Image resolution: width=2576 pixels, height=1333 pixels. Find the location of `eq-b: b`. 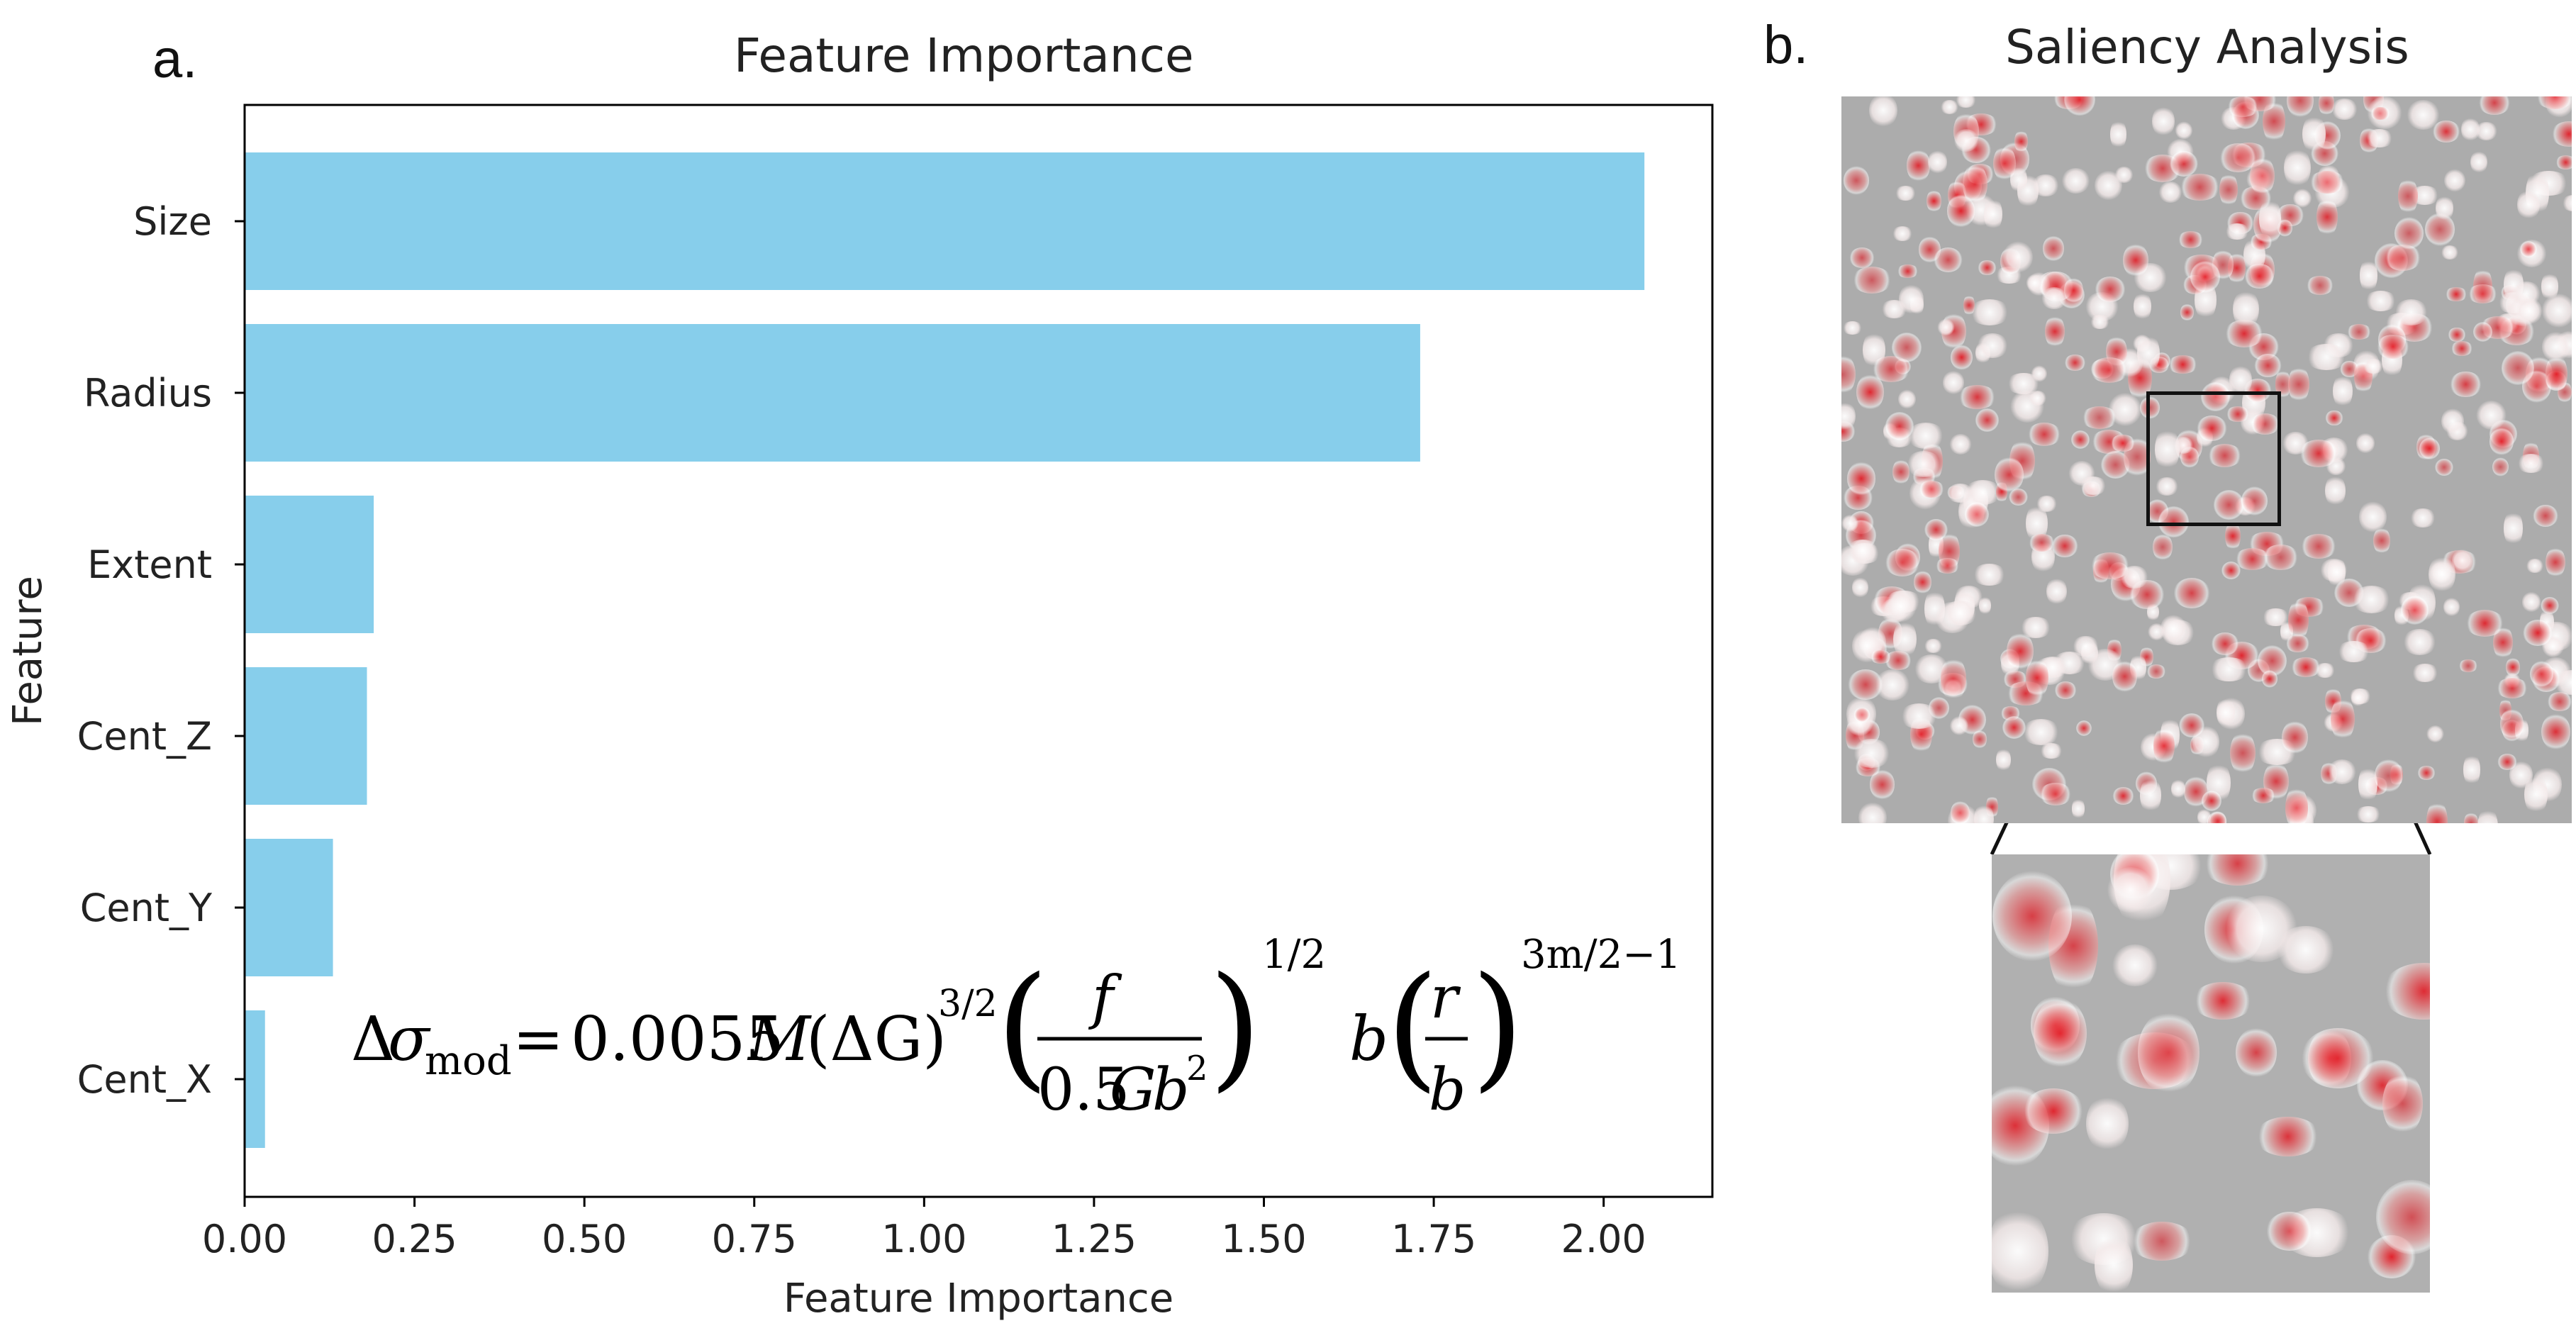

eq-b: b is located at coordinates (1368, 1039).